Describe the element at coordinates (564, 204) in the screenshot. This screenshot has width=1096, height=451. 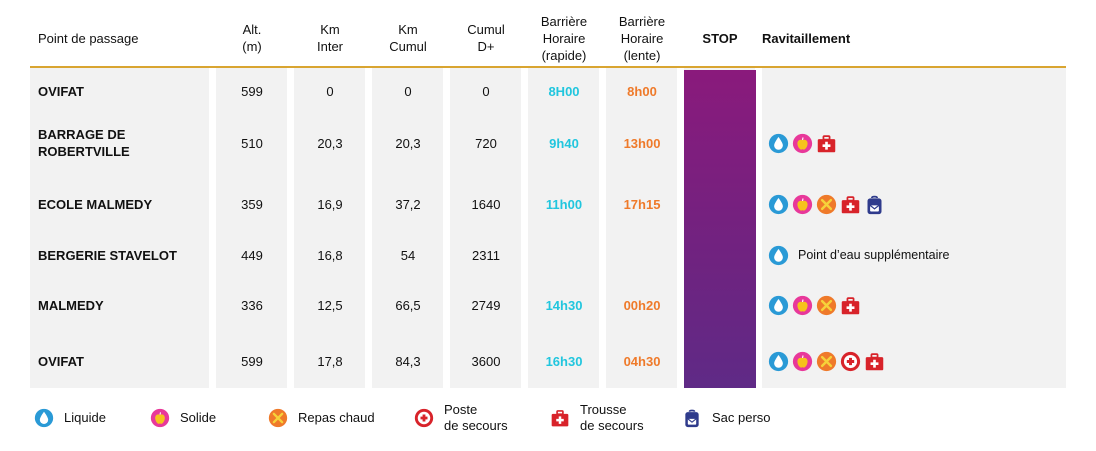
I see `cell-rapide: 11h00` at that location.